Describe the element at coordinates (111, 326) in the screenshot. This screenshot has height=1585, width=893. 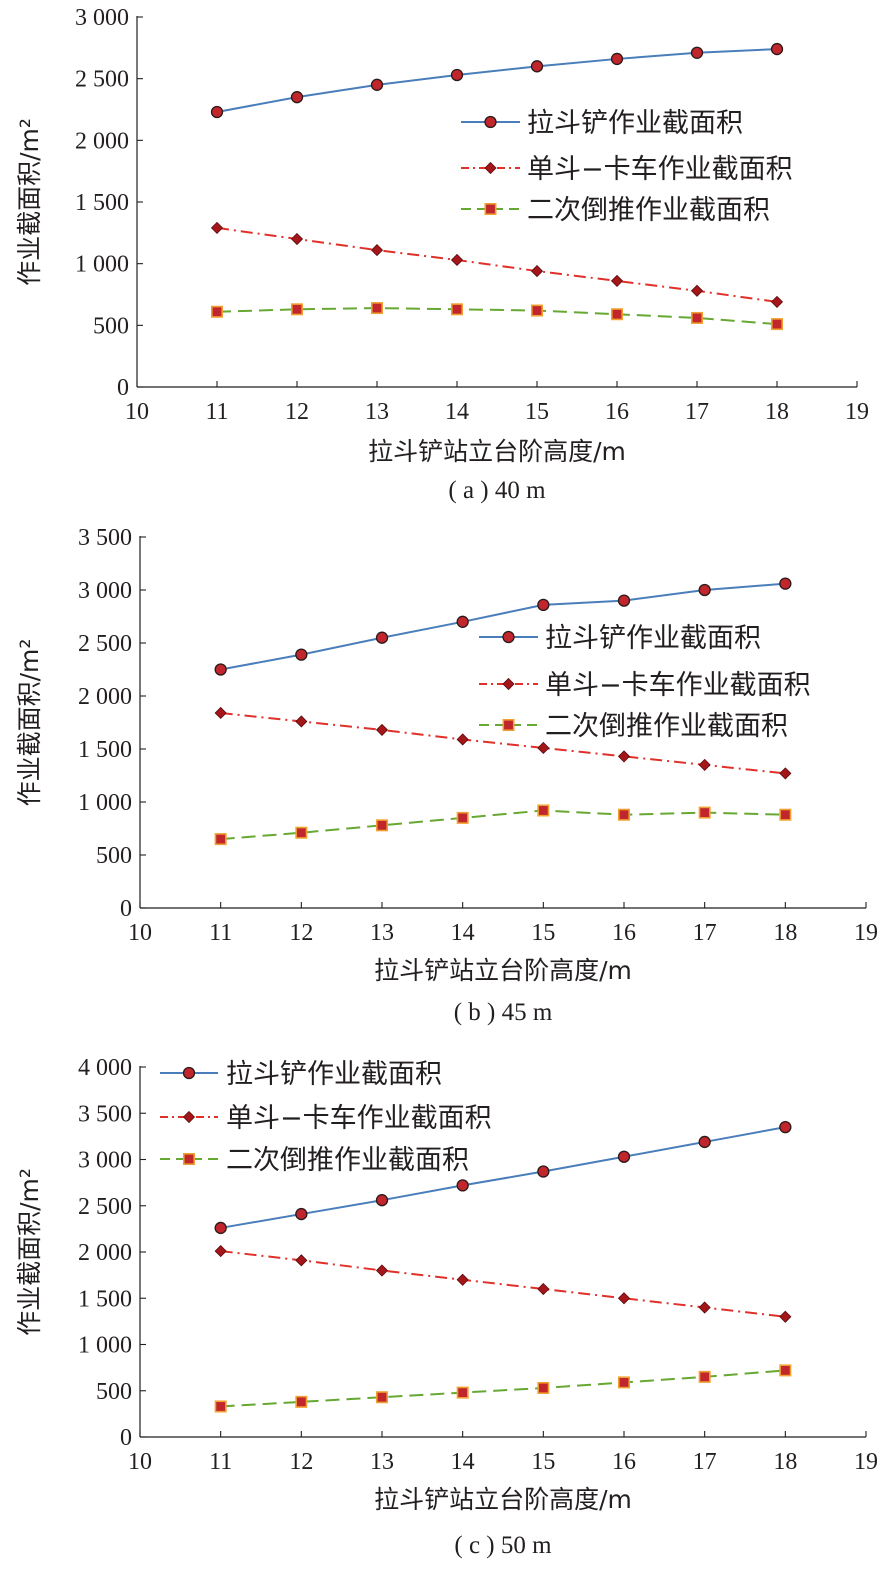
I see `y-tick-label: 500` at that location.